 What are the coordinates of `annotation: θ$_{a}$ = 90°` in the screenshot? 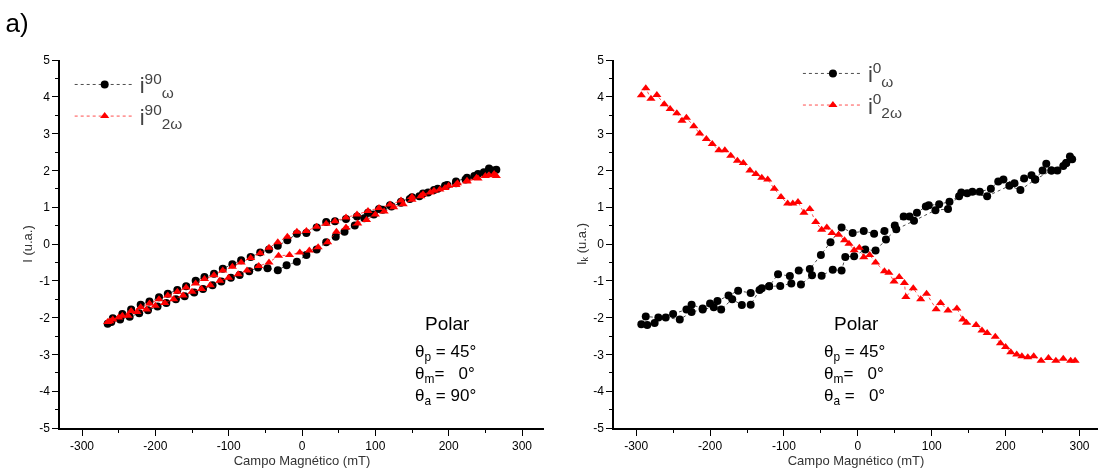 It's located at (446, 397).